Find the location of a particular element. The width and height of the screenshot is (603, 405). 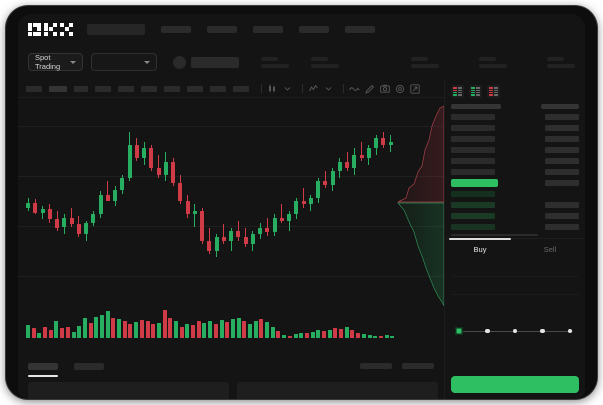

submit-buy-button is located at coordinates (515, 384).